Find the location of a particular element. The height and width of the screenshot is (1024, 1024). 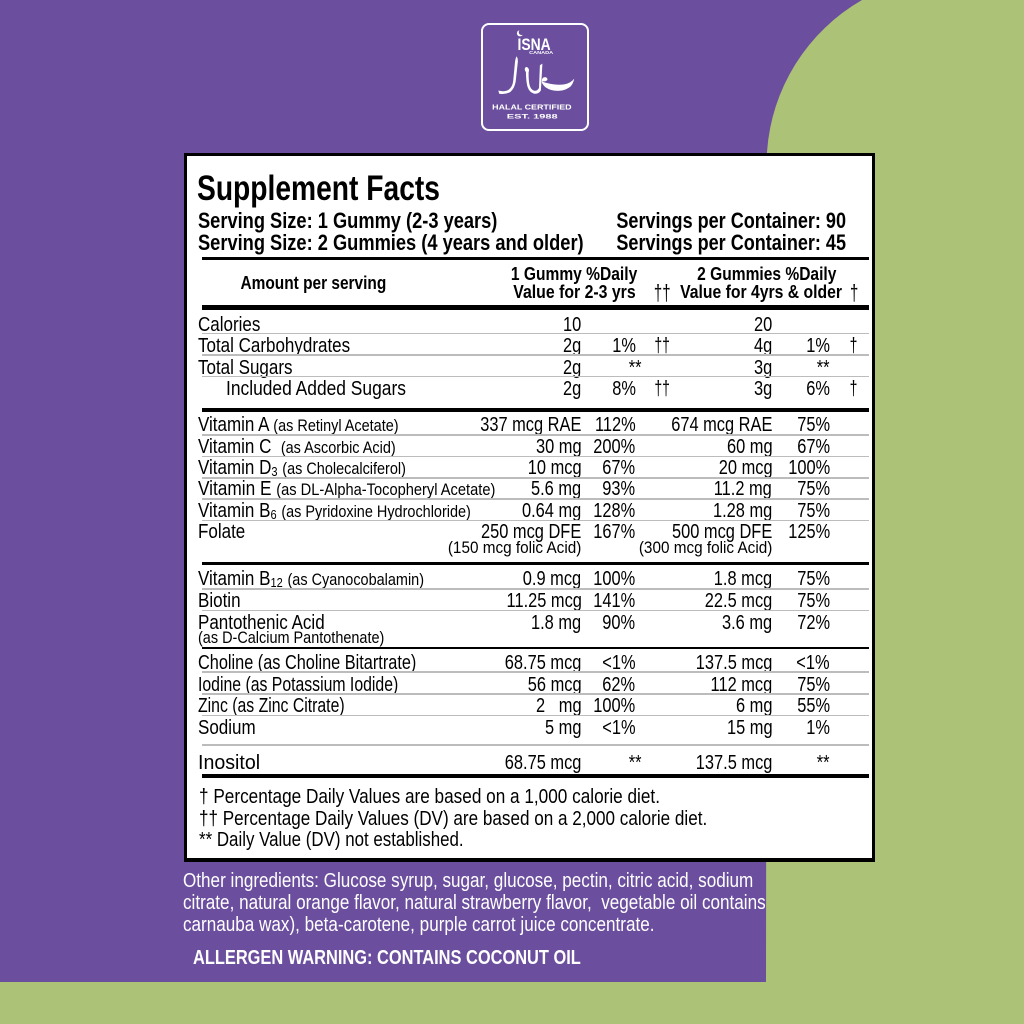

svg-text: CANADA is located at coordinates (541, 52).